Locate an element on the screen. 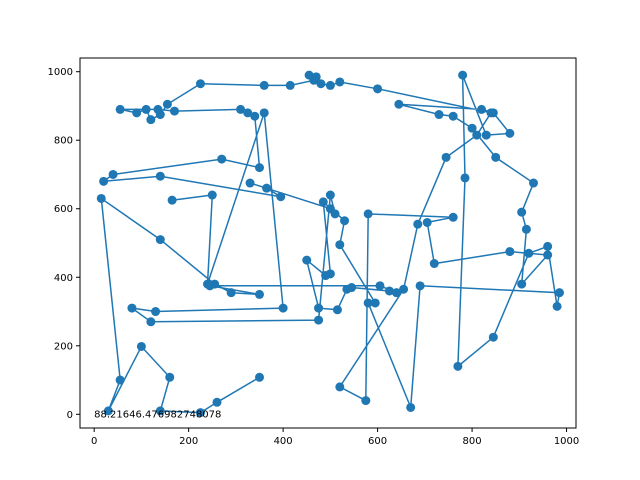 This screenshot has height=480, width=640. x-tick-label: 200 is located at coordinates (188, 441).